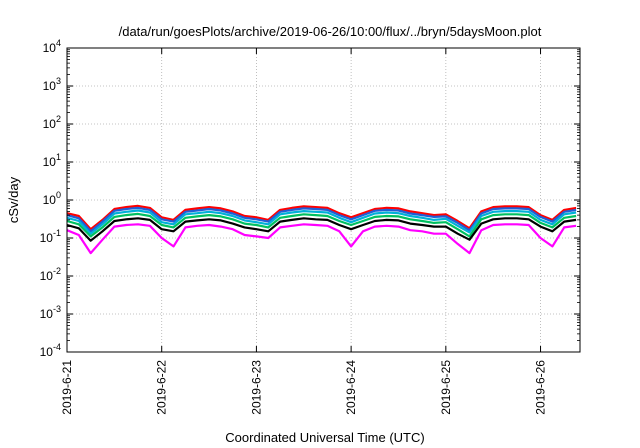 The width and height of the screenshot is (640, 448). I want to click on y-axis-label: cSv/day, so click(13, 199).